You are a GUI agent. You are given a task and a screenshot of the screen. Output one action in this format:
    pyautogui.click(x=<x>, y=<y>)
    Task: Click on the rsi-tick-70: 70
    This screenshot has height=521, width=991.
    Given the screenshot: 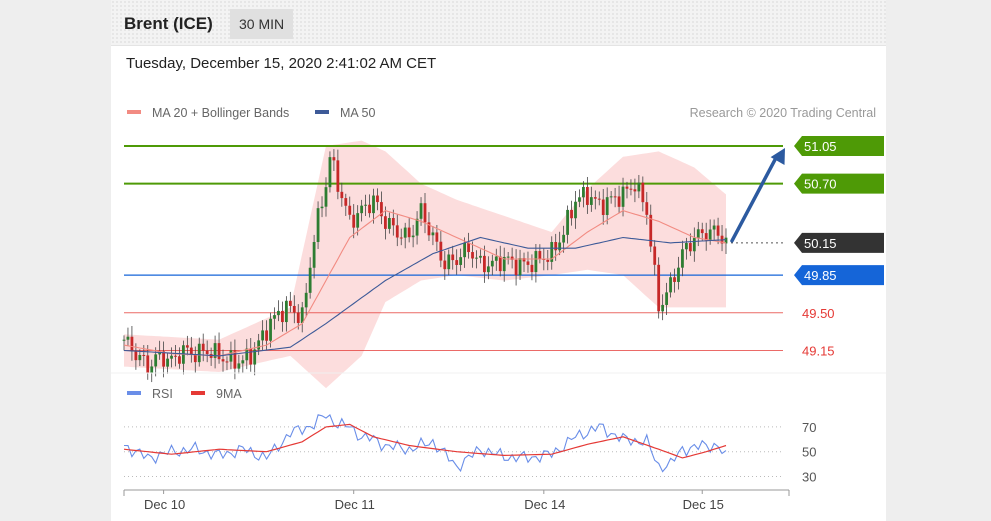 What is the action you would take?
    pyautogui.click(x=809, y=427)
    